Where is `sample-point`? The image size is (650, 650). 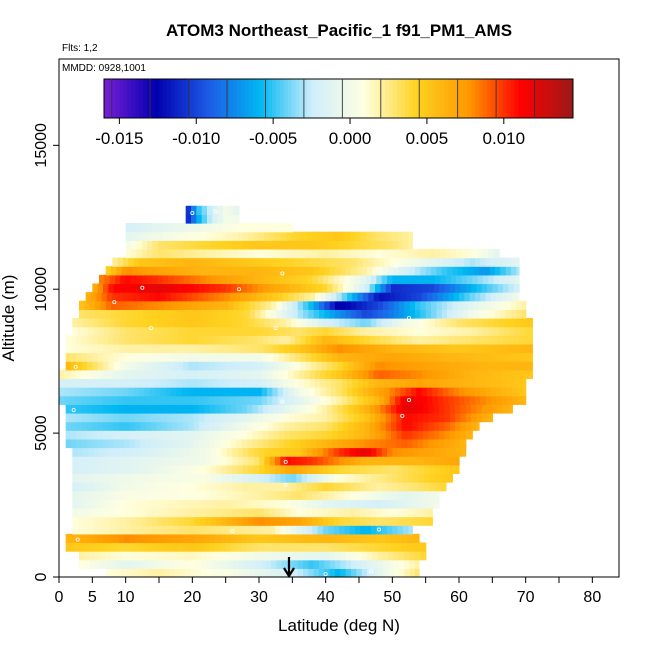
sample-point is located at coordinates (215, 211).